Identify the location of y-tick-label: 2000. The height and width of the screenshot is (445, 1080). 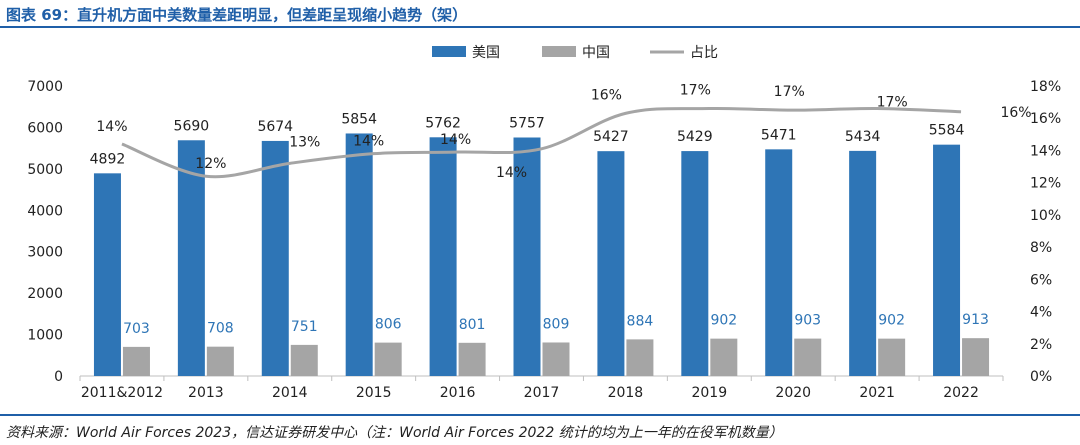
(45, 294).